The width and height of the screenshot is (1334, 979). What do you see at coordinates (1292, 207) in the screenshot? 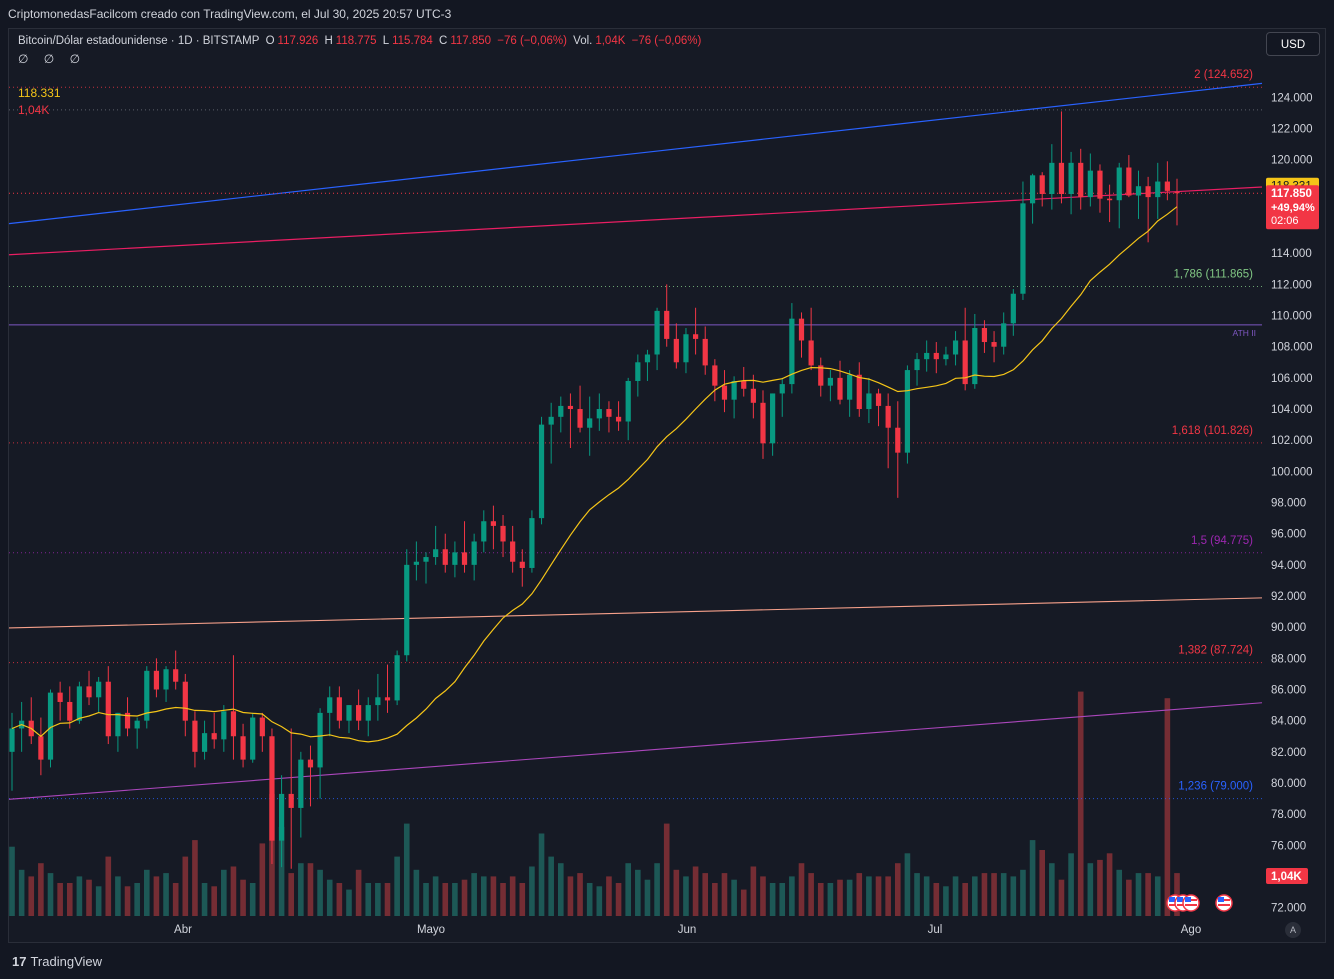
I see `last-price-tag` at bounding box center [1292, 207].